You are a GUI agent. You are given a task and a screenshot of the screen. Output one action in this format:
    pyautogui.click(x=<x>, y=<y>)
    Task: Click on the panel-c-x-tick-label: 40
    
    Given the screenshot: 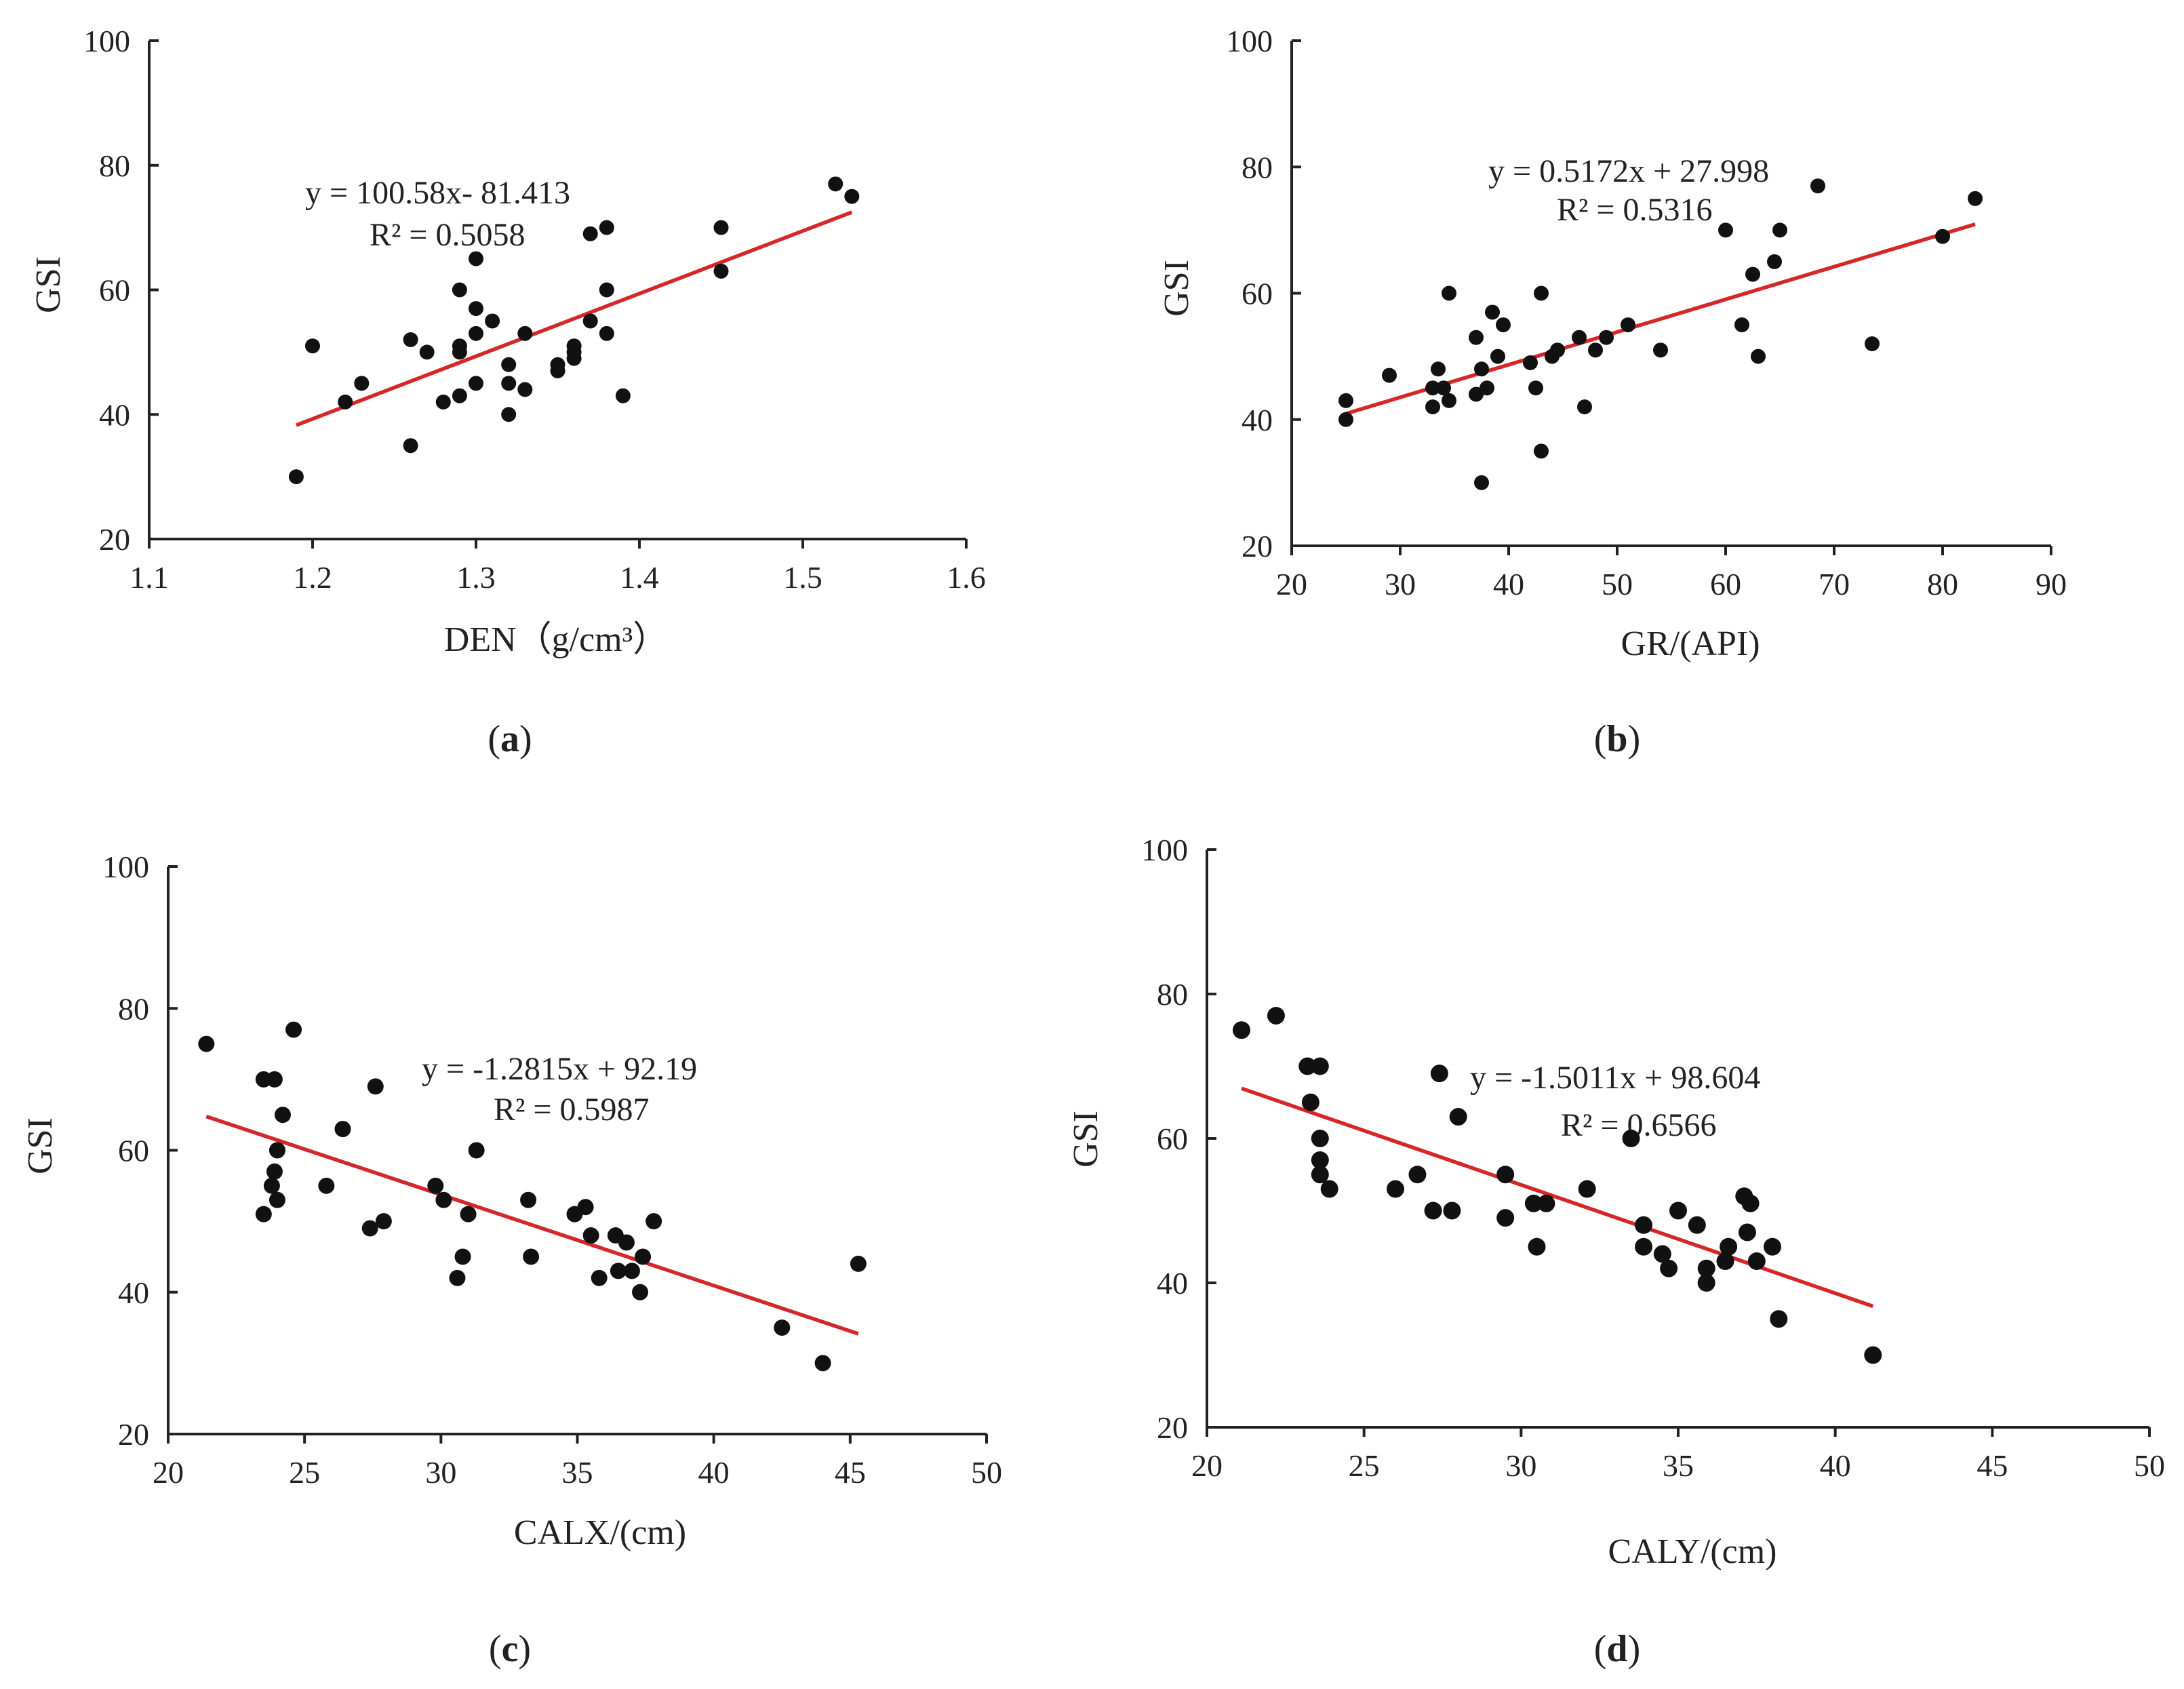 What is the action you would take?
    pyautogui.click(x=714, y=1472)
    